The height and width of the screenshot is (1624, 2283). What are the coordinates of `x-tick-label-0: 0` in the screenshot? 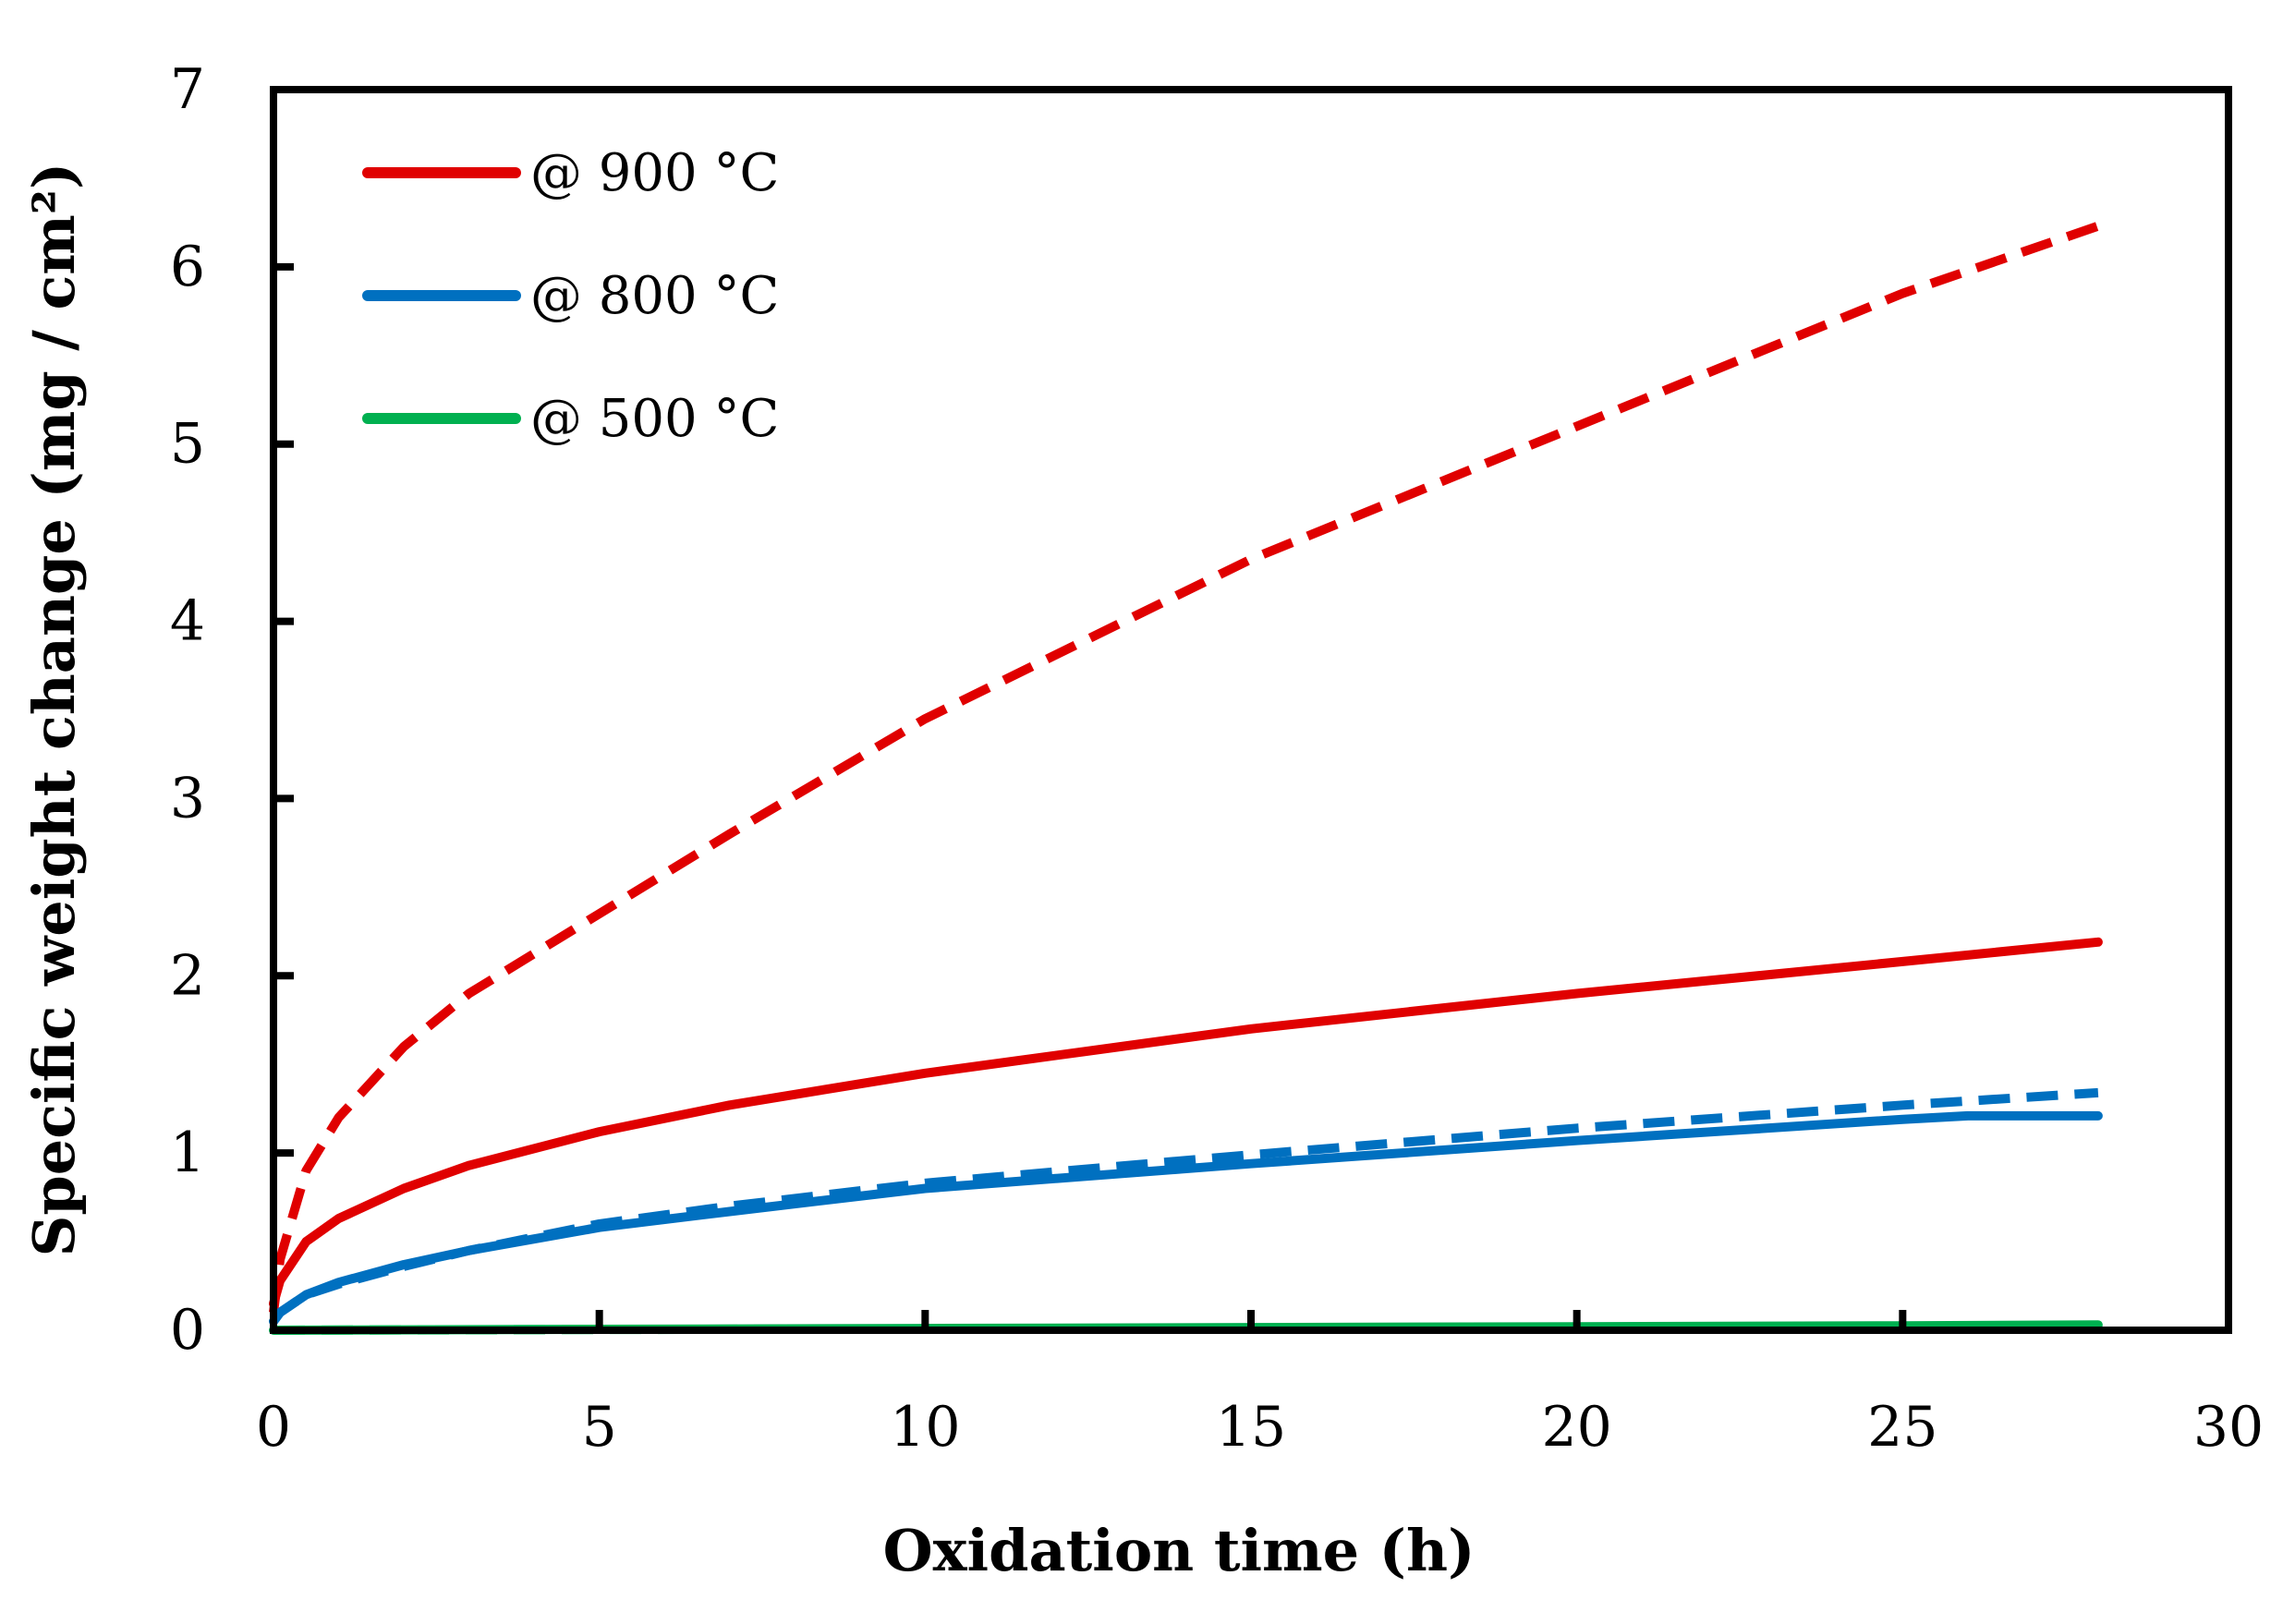 It's located at (273, 1427).